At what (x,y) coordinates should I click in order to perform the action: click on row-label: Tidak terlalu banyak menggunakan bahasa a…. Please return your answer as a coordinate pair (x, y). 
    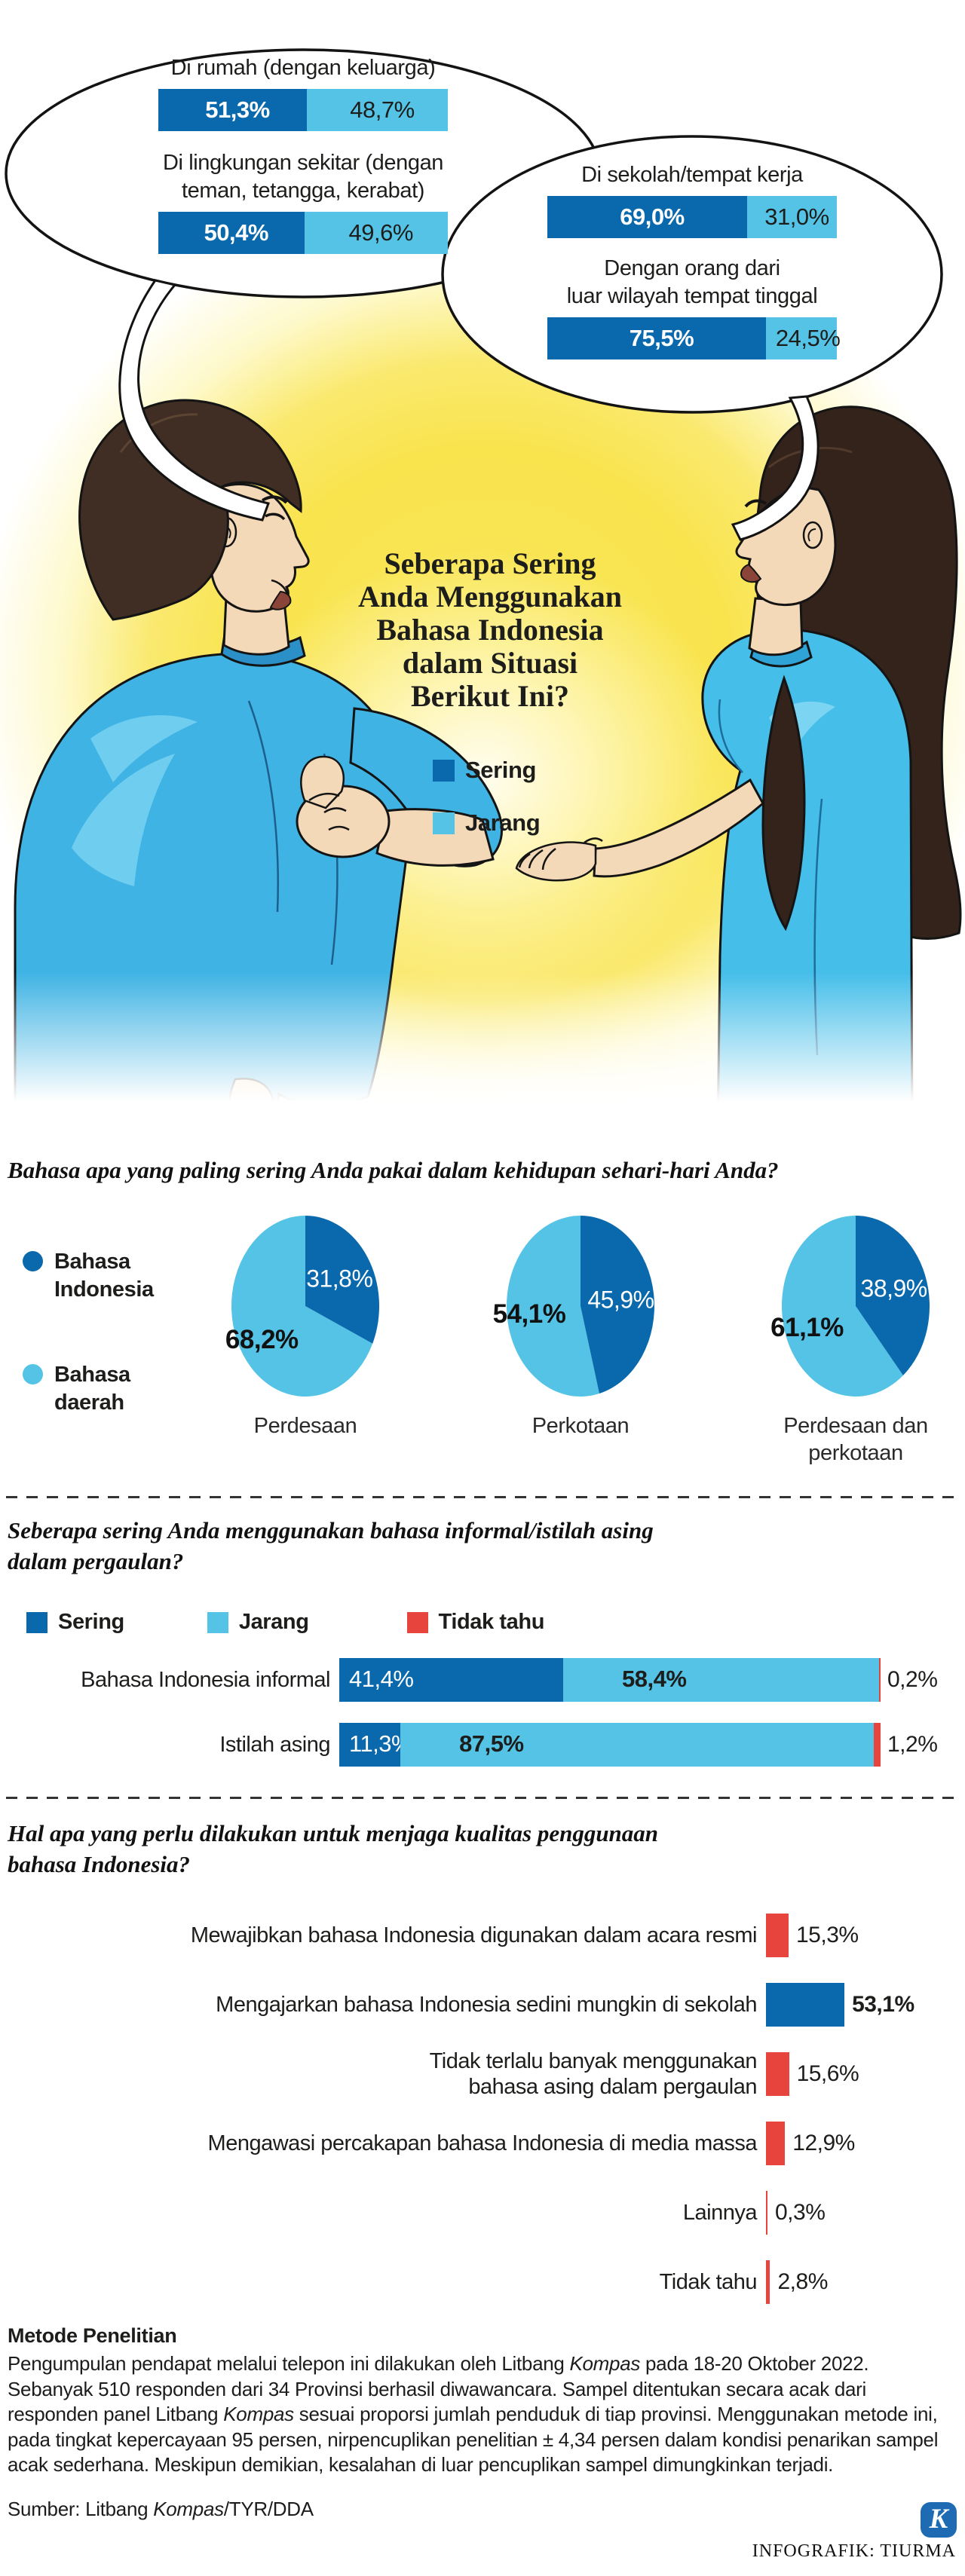
    Looking at the image, I should click on (593, 2074).